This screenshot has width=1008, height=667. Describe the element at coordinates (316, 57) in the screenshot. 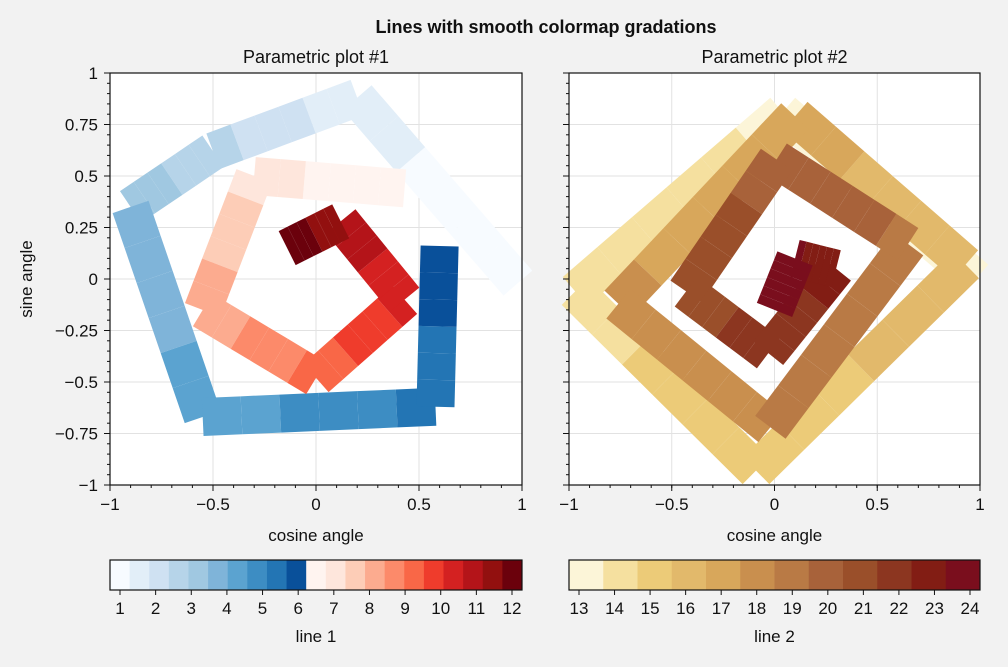

I see `axes-title: Parametric plot #1` at that location.